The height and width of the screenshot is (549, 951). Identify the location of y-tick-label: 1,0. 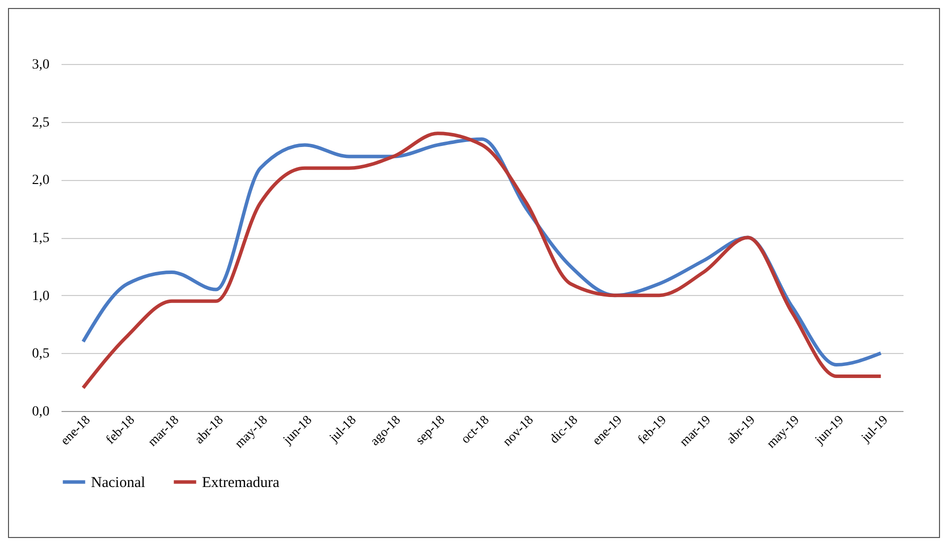
(41, 296).